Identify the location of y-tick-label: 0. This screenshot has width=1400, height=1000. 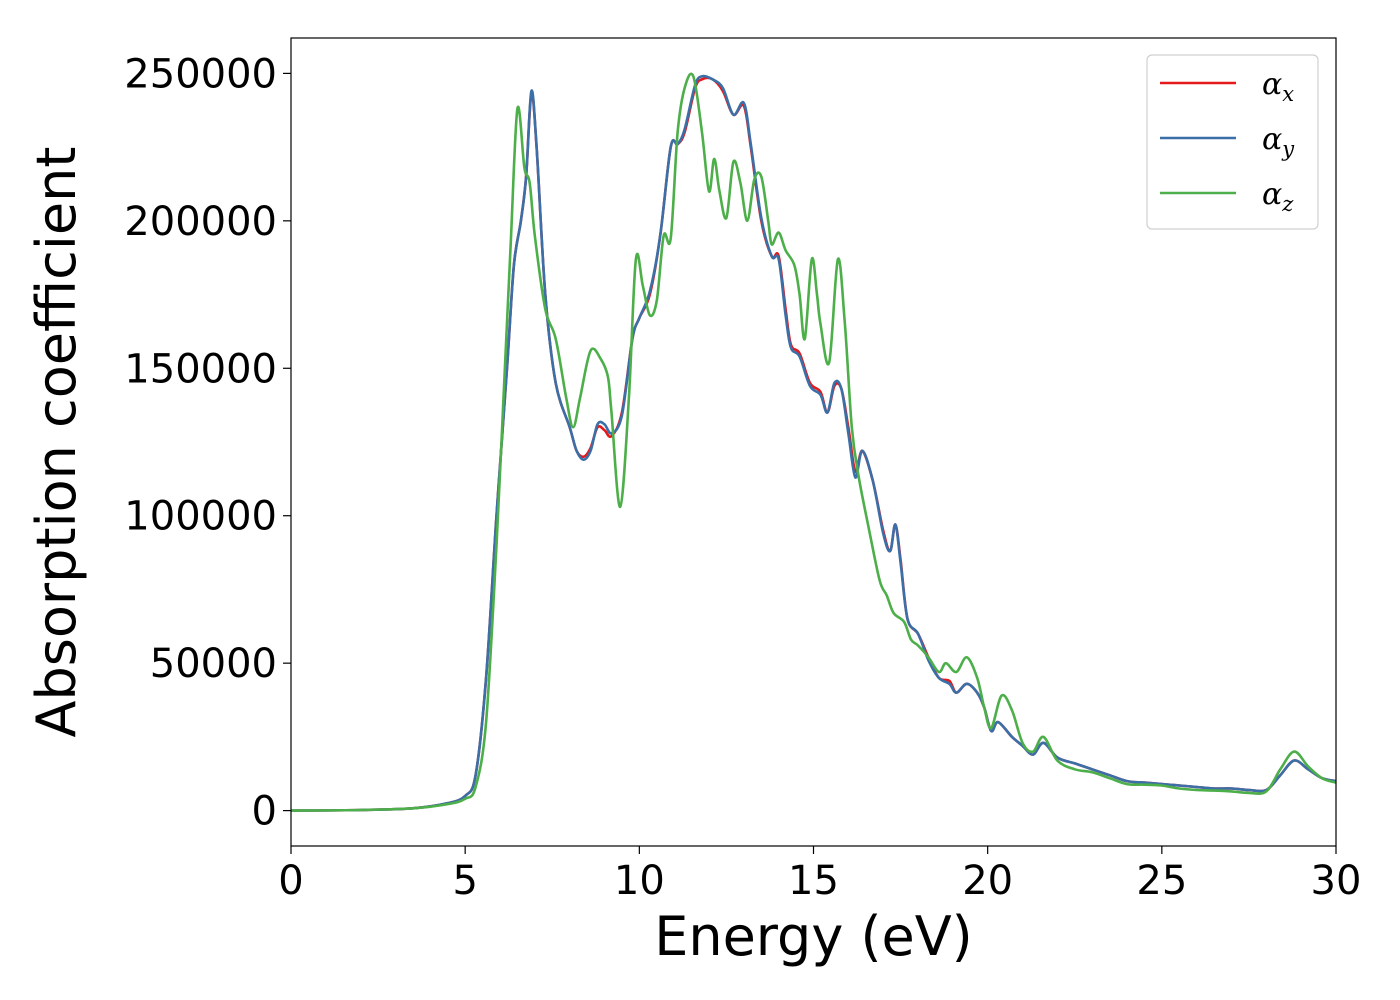
(264, 812).